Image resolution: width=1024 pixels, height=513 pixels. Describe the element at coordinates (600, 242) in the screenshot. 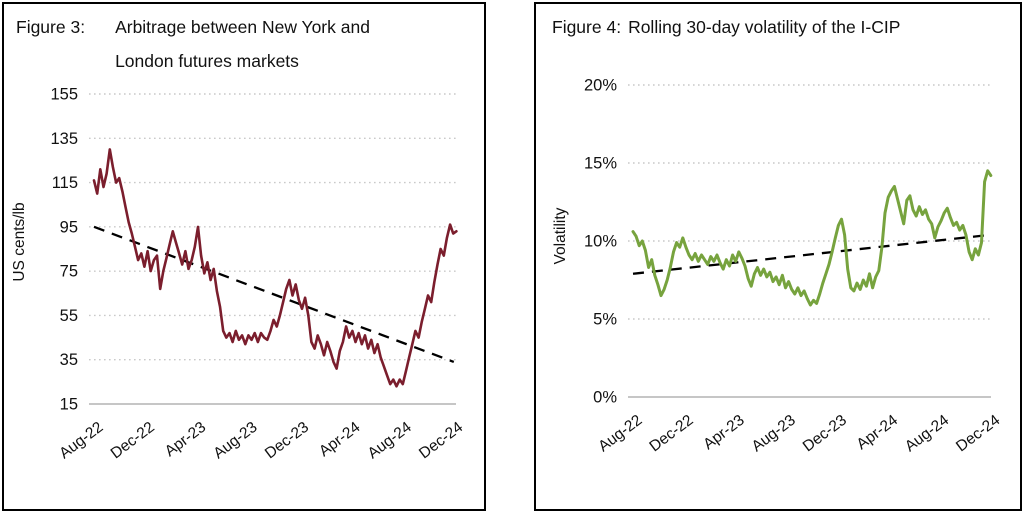

I see `y-tick-label: 10%` at that location.